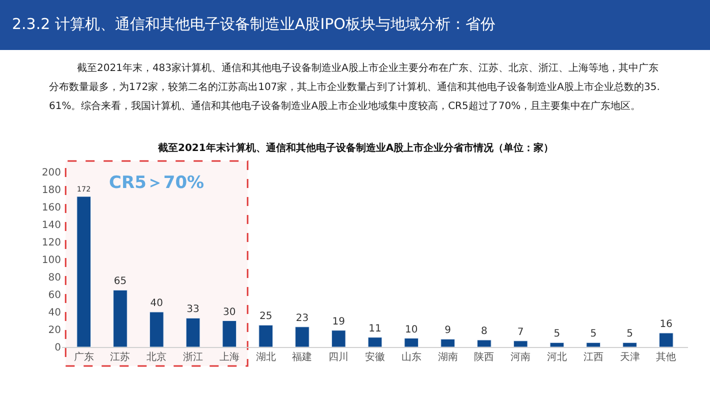 Image resolution: width=710 pixels, height=399 pixels. I want to click on x-tick-label: 浙江, so click(193, 357).